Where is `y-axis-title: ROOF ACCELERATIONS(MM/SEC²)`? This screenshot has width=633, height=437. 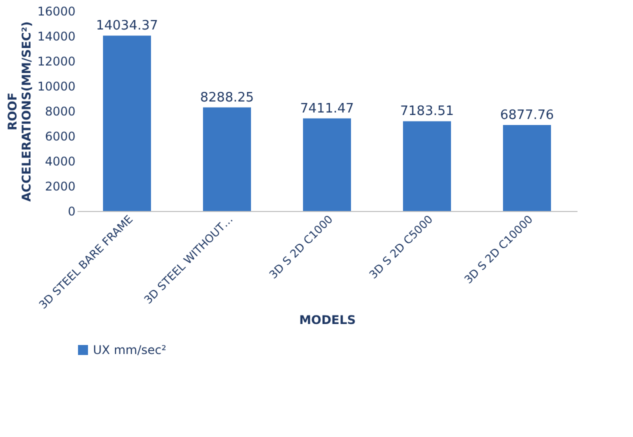 y-axis-title: ROOF ACCELERATIONS(MM/SEC²) is located at coordinates (19, 111).